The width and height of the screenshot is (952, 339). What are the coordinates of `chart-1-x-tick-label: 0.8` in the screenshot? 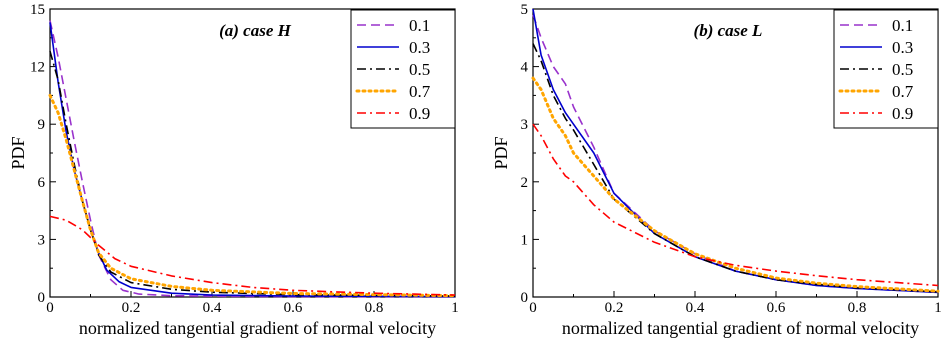 It's located at (857, 308).